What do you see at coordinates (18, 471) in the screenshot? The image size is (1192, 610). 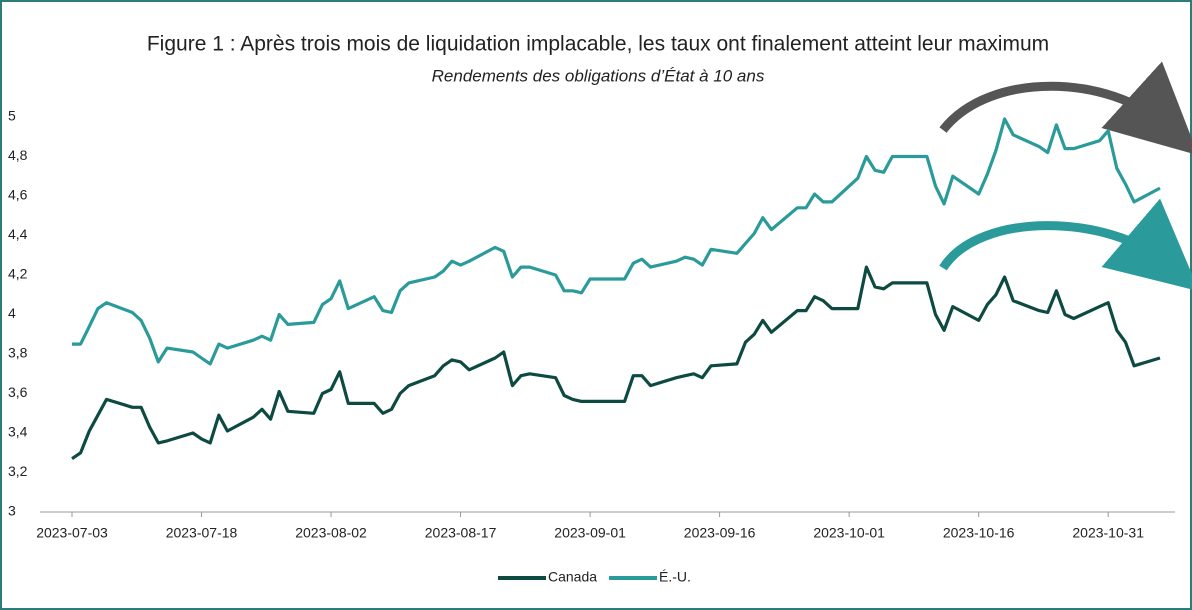 I see `y-tick-label: 3,2` at bounding box center [18, 471].